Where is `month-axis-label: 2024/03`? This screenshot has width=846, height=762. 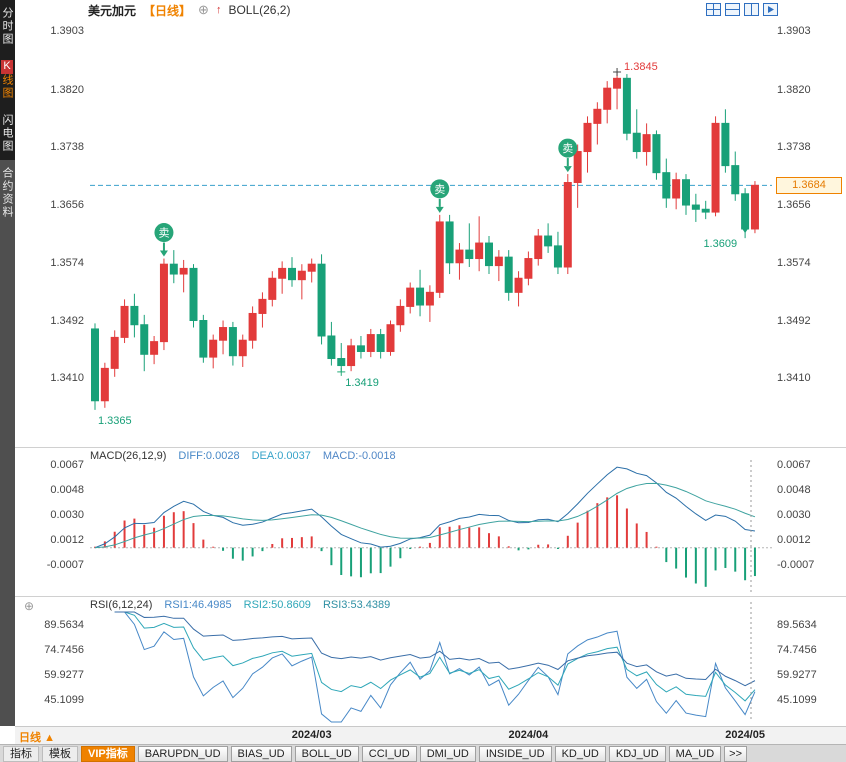 month-axis-label: 2024/03 is located at coordinates (311, 735).